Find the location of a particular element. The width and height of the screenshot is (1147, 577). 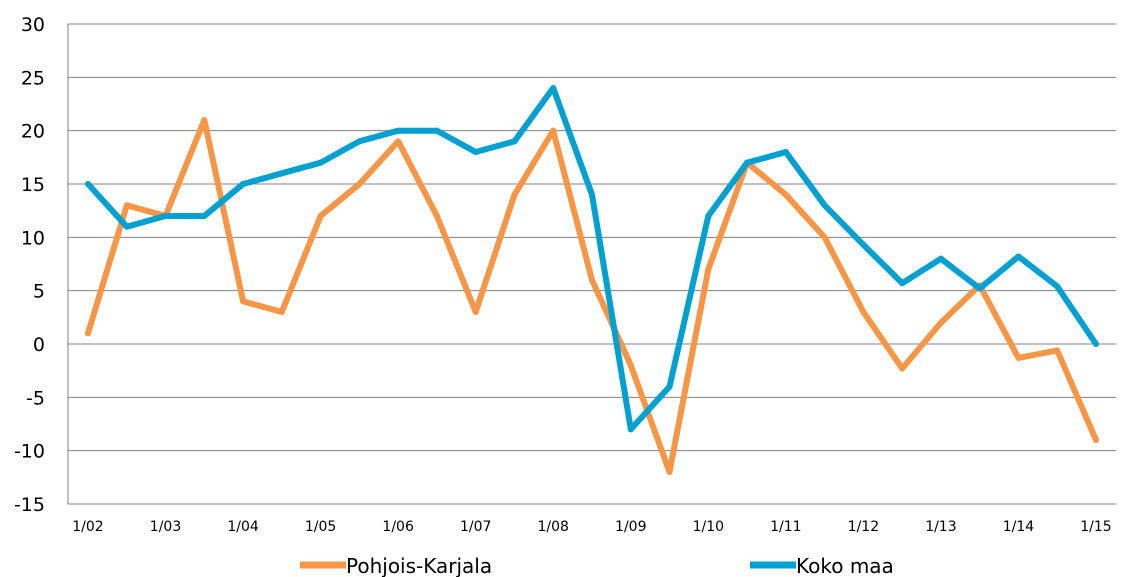

y-tick-label: 0 is located at coordinates (39, 345).